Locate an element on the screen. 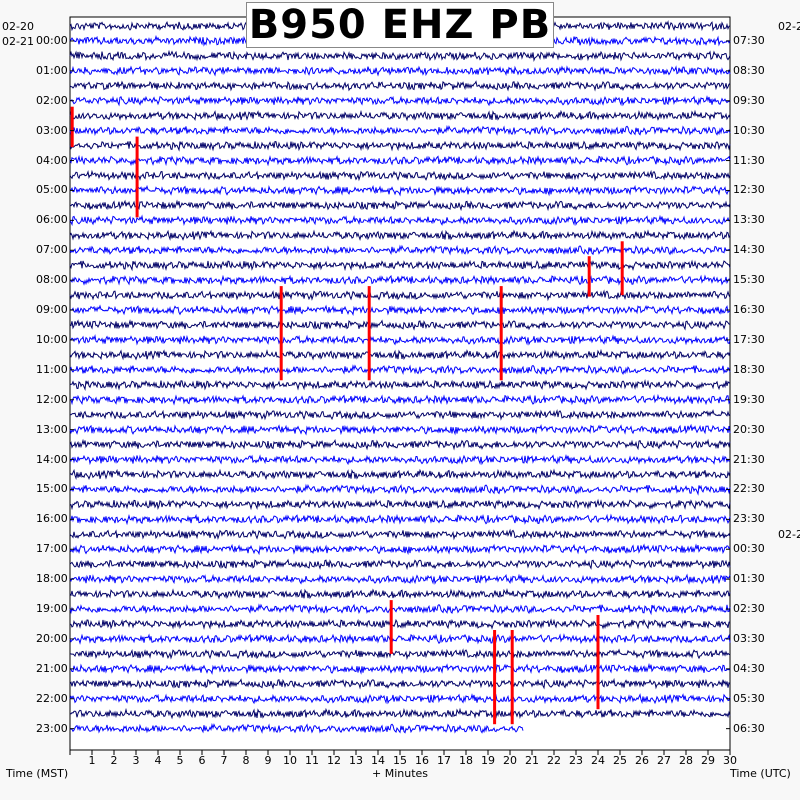  hour-label-right: 01:30 is located at coordinates (749, 579).